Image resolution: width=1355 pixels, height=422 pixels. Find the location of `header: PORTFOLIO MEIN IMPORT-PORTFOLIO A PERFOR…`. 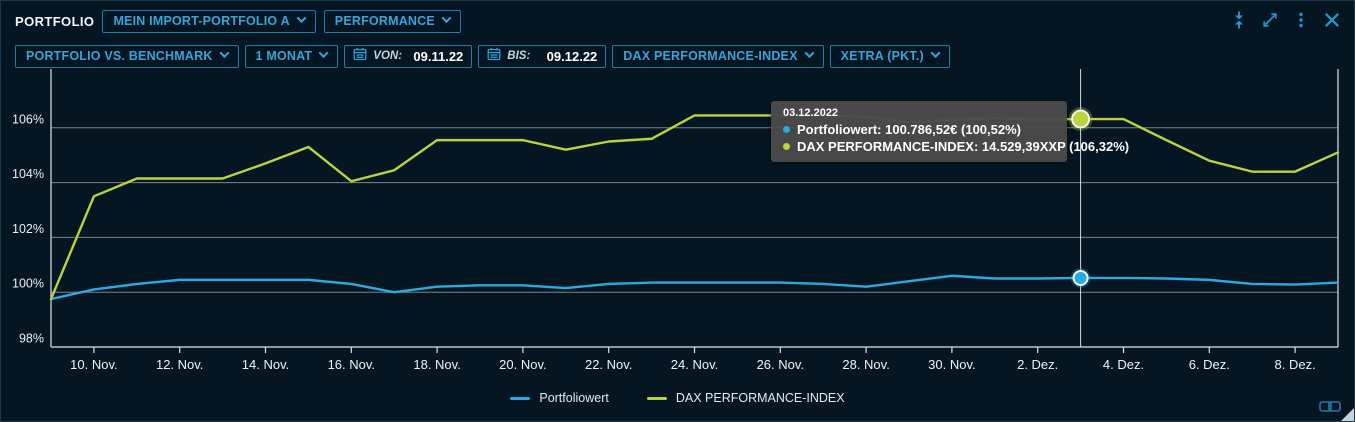

header: PORTFOLIO MEIN IMPORT-PORTFOLIO A PERFOR… is located at coordinates (238, 21).